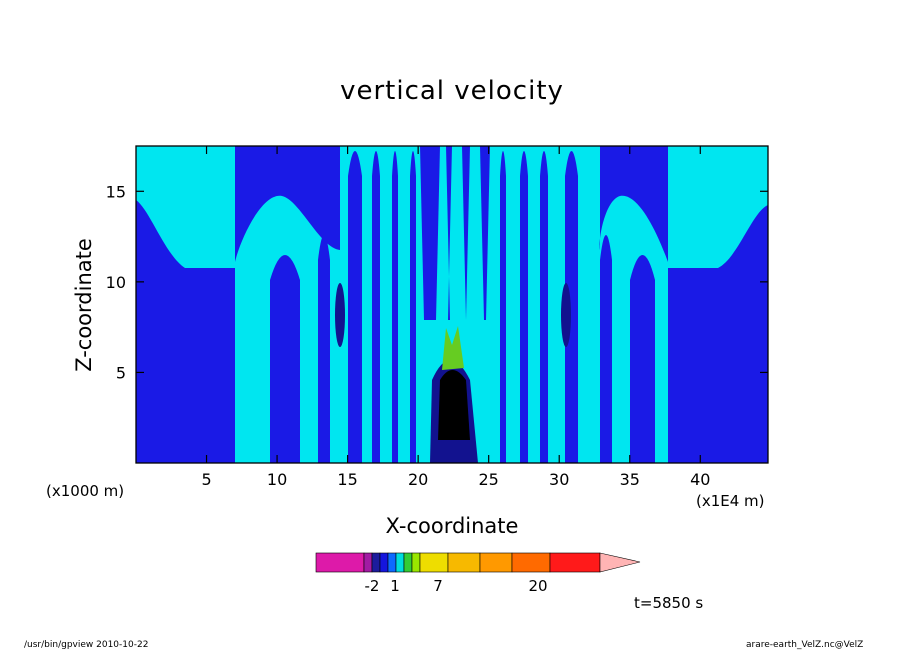 The height and width of the screenshot is (654, 904). Describe the element at coordinates (620, 562) in the screenshot. I see `colorbar-extend` at that location.